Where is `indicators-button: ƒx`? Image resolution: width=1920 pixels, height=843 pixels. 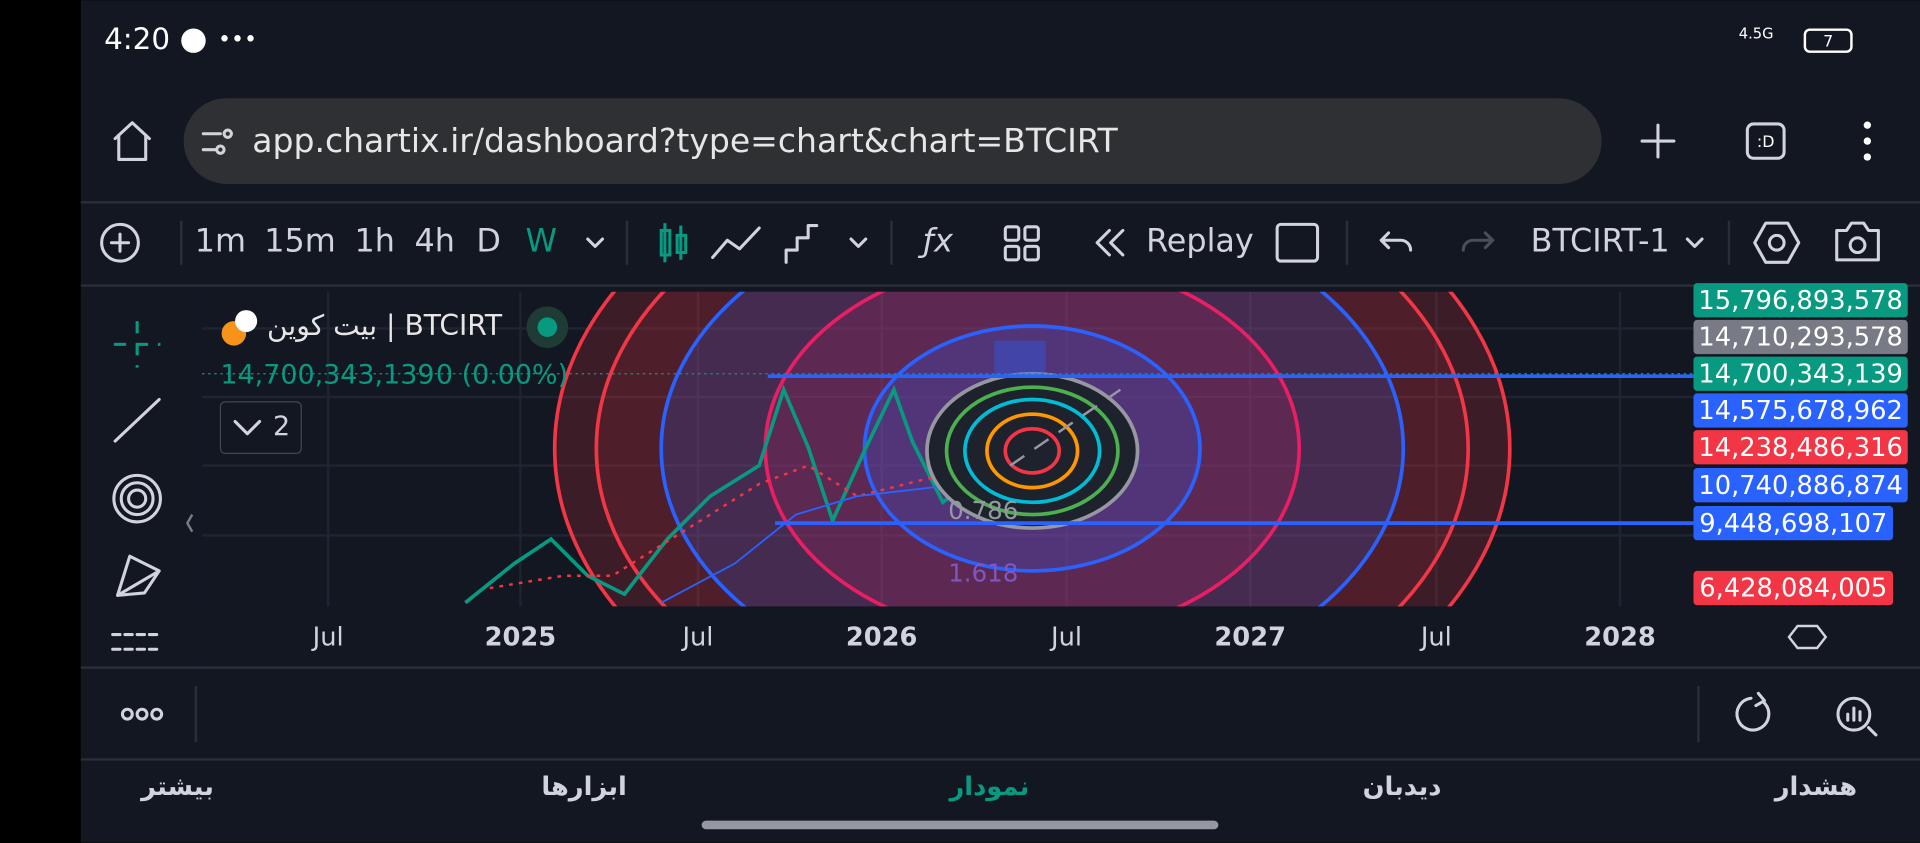
indicators-button: ƒx is located at coordinates (936, 241).